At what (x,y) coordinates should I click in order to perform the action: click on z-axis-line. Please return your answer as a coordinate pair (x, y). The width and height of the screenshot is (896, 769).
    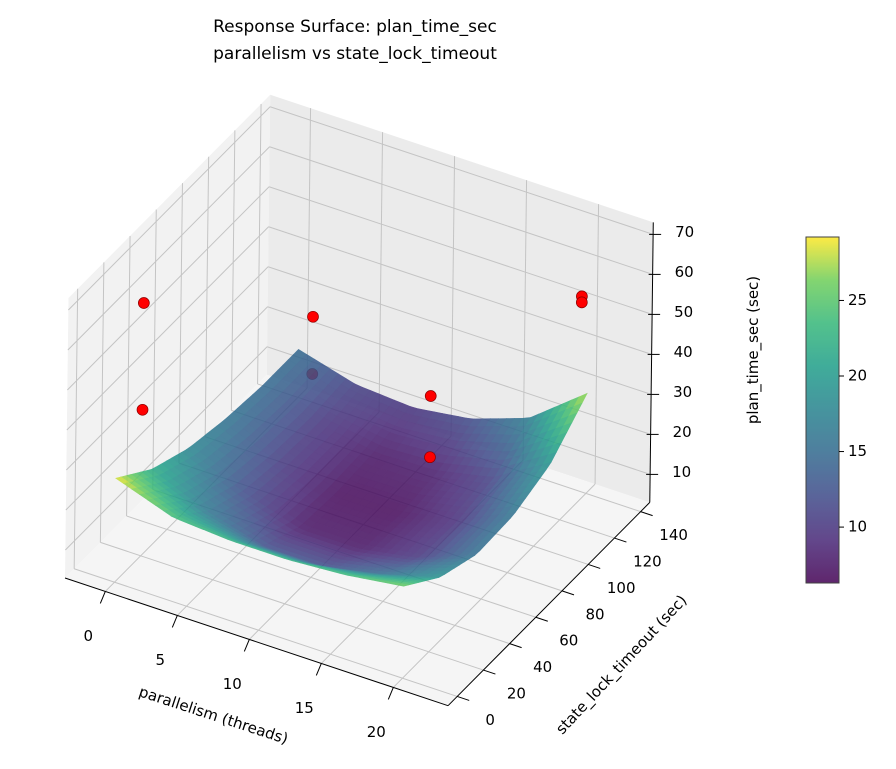
    Looking at the image, I should click on (651, 362).